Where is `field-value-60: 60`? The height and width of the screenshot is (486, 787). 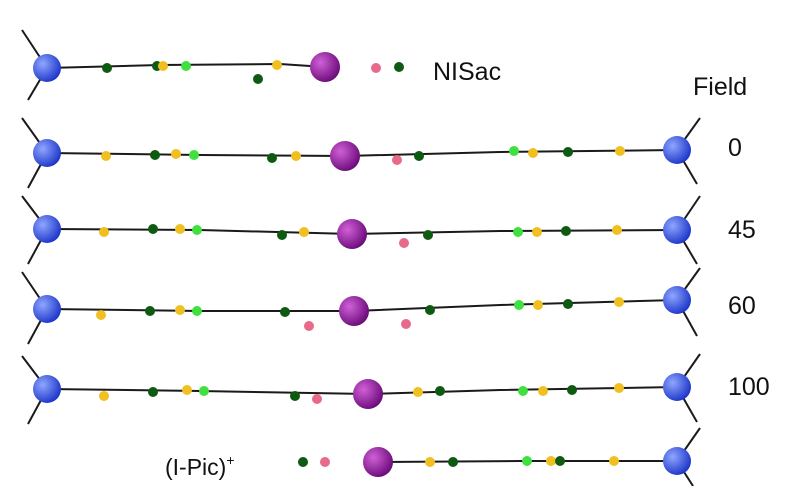
field-value-60: 60 is located at coordinates (742, 306).